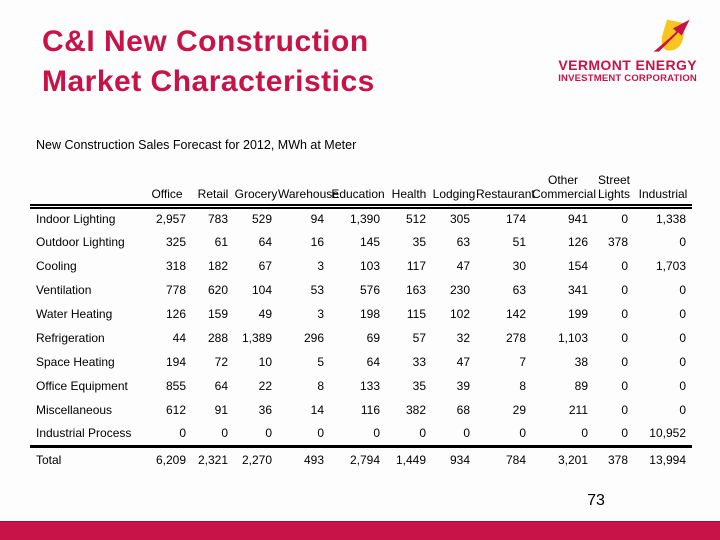 This screenshot has width=720, height=540. I want to click on column-header: Office, so click(167, 183).